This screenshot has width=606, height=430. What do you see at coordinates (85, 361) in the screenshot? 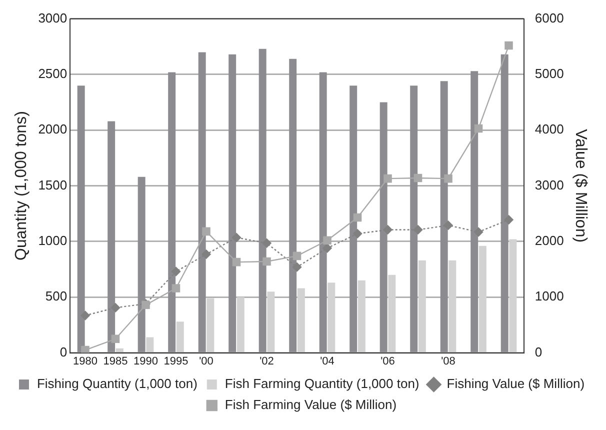
I see `x-tick-label: 1980` at bounding box center [85, 361].